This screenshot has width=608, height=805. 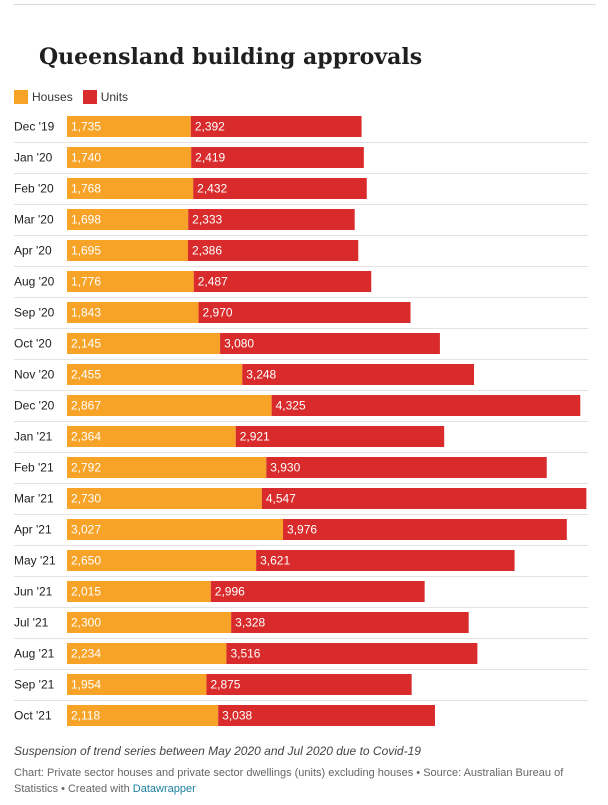 I want to click on value-label-houses-apr-20: 1,695, so click(x=86, y=251).